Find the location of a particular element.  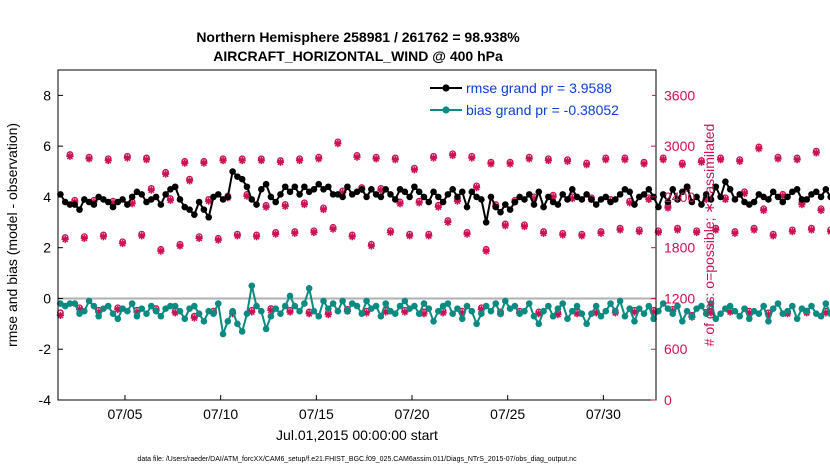

rmse-series is located at coordinates (443, 197).